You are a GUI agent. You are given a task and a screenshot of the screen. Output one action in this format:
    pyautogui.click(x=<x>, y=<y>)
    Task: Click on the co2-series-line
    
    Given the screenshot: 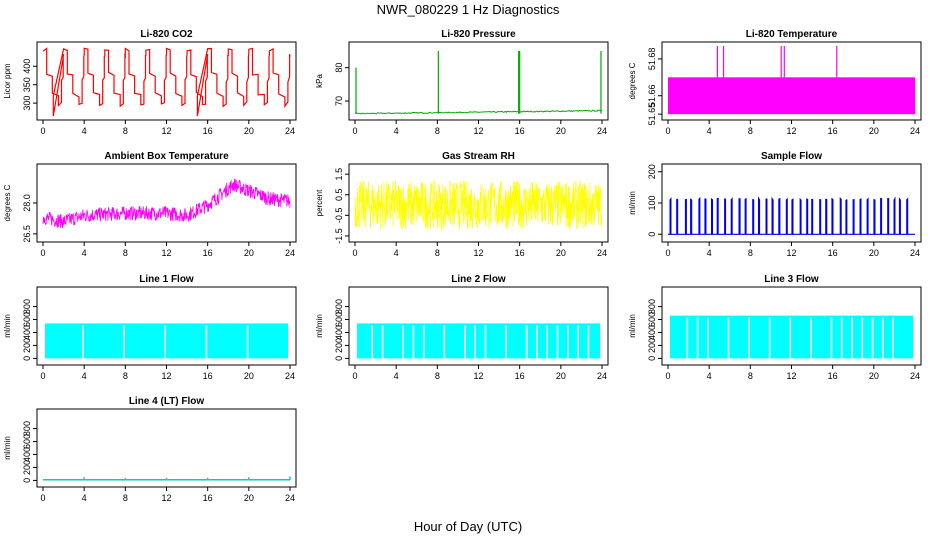 What is the action you would take?
    pyautogui.click(x=166, y=82)
    